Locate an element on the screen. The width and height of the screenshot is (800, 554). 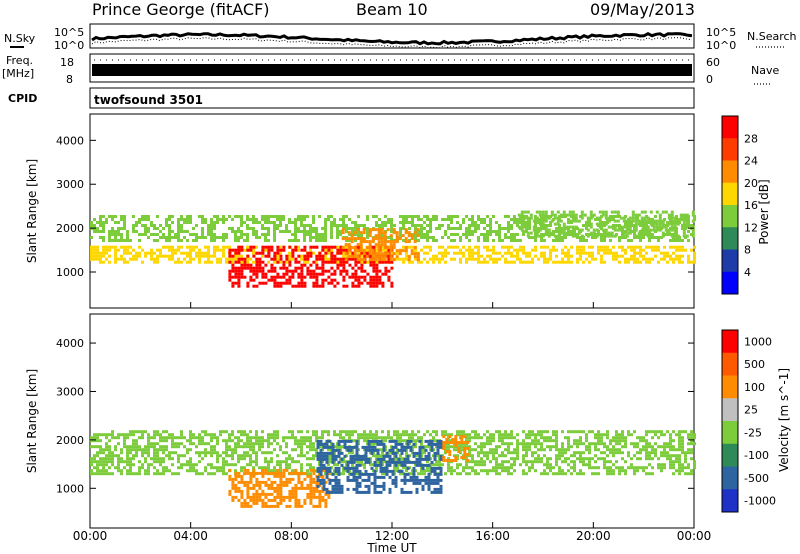
noise-tick-right-top: 10^5 is located at coordinates (721, 32).